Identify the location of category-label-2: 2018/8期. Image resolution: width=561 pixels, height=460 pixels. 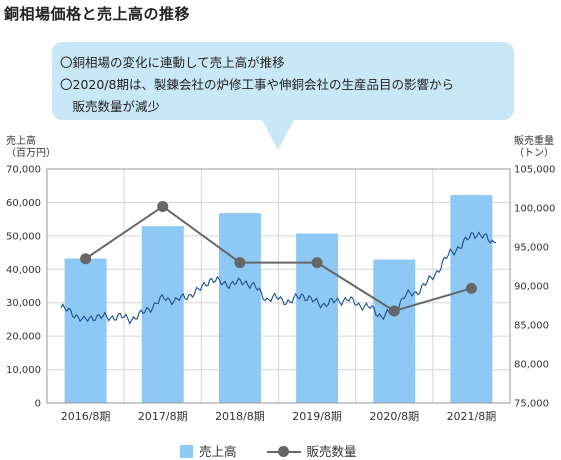
(240, 416).